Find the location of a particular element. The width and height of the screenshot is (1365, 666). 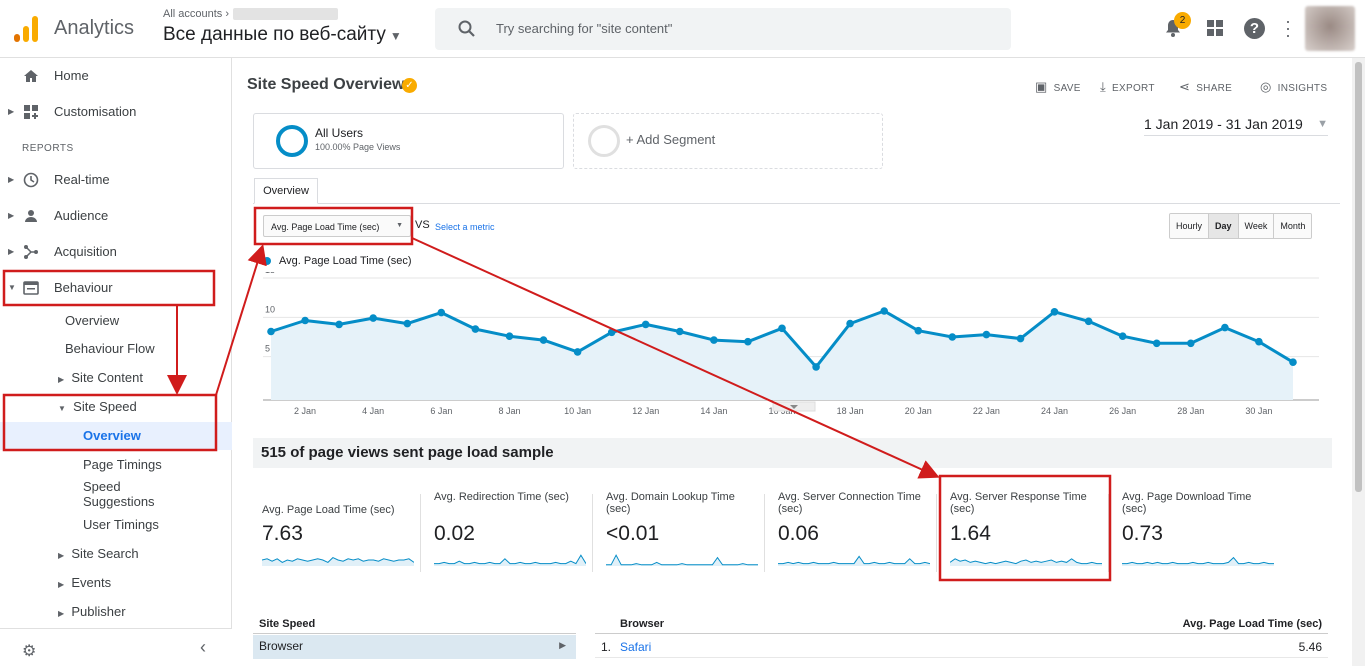

gear-icon: ⚙ is located at coordinates (29, 651).